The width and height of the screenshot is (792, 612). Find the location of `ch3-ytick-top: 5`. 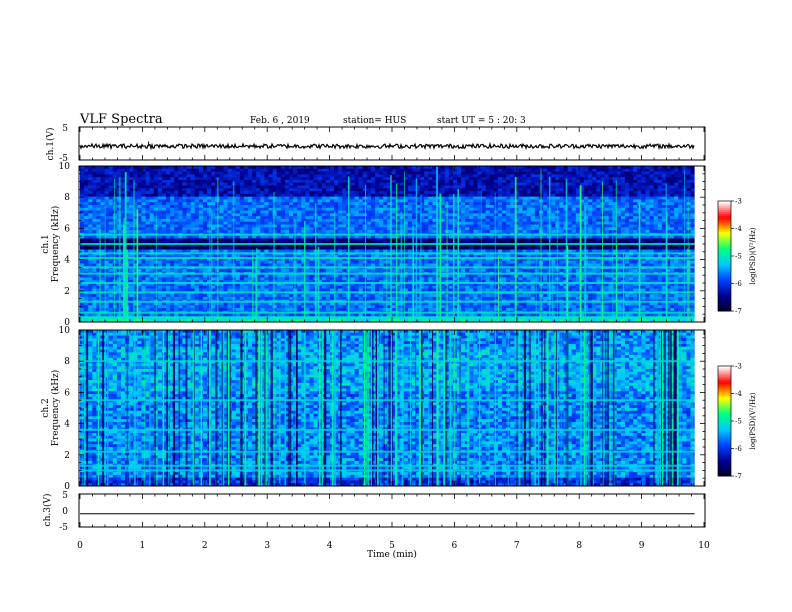

ch3-ytick-top: 5 is located at coordinates (65, 496).